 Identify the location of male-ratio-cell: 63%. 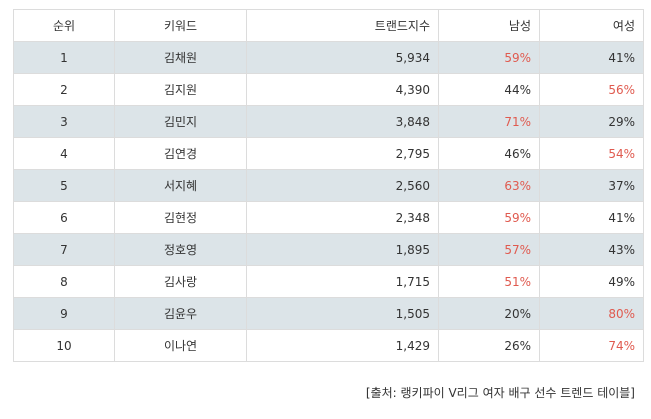
(489, 185).